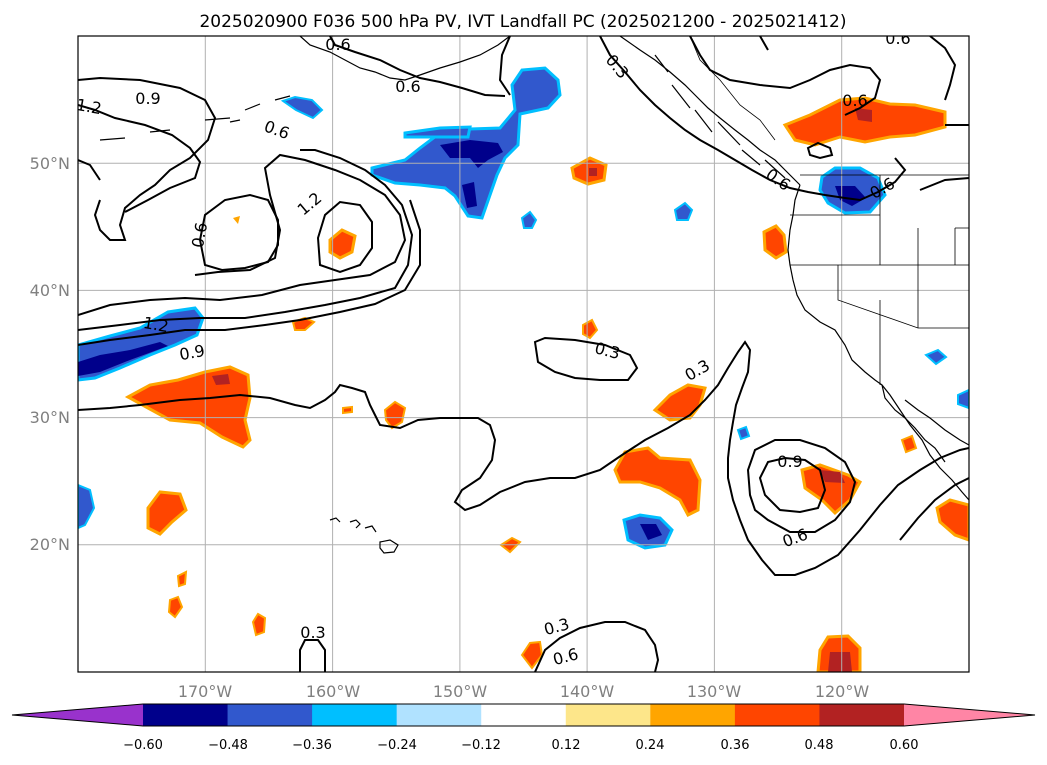 This screenshot has height=765, width=1047. I want to click on colorbar-tick-label: −0.24, so click(397, 745).